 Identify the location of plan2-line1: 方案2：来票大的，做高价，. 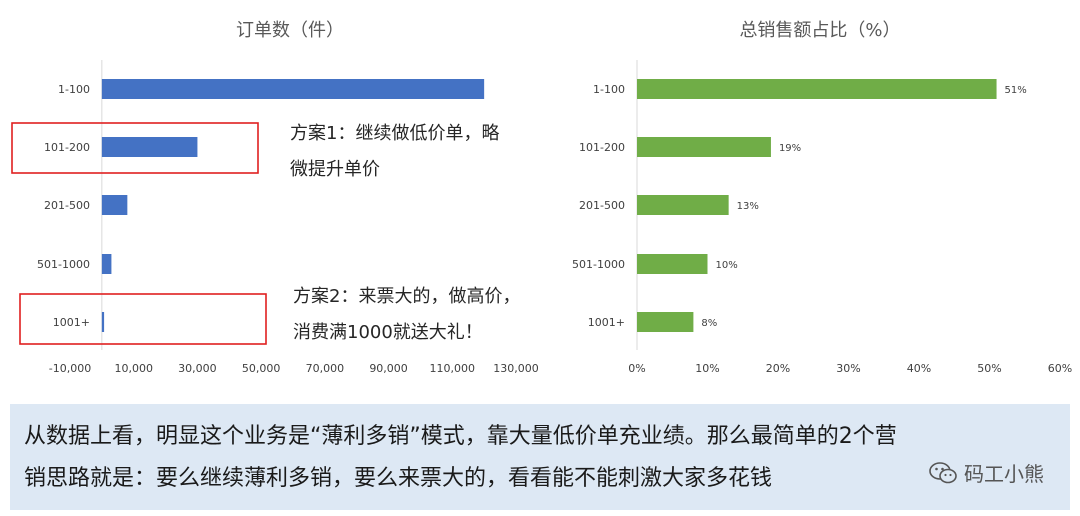
(407, 296).